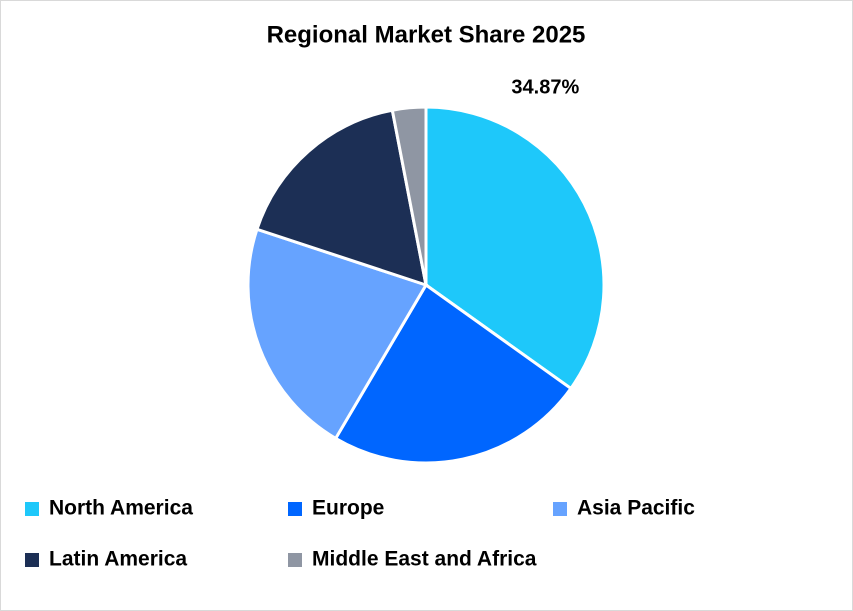  Describe the element at coordinates (118, 559) in the screenshot. I see `legend-label: Latin America` at that location.